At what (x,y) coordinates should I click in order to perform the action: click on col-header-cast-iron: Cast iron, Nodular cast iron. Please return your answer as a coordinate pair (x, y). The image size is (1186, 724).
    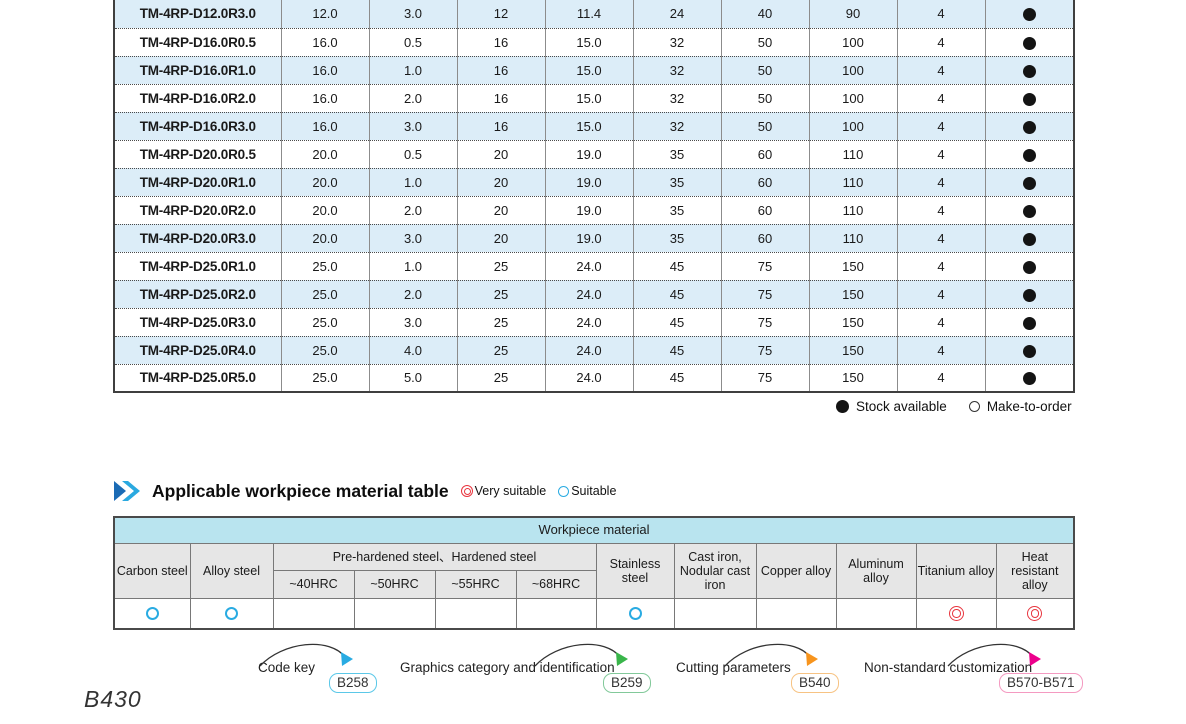
    Looking at the image, I should click on (715, 570).